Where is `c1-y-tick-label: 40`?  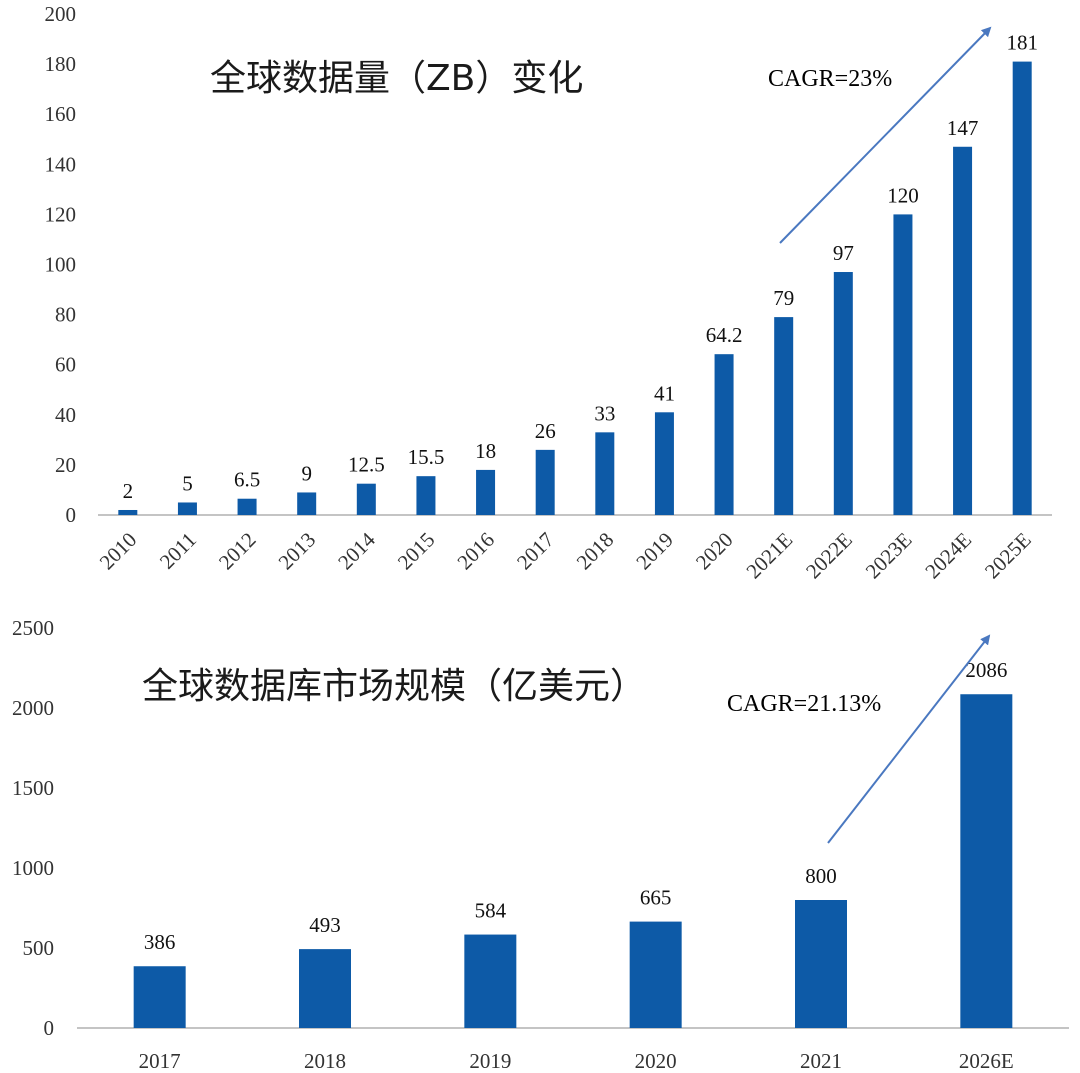 c1-y-tick-label: 40 is located at coordinates (65, 415).